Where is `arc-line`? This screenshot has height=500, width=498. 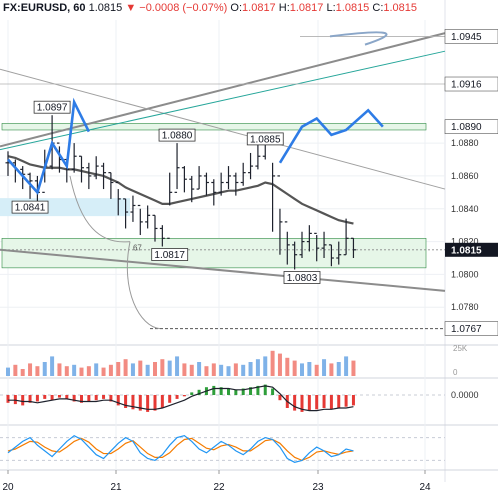
arc-line is located at coordinates (143, 285).